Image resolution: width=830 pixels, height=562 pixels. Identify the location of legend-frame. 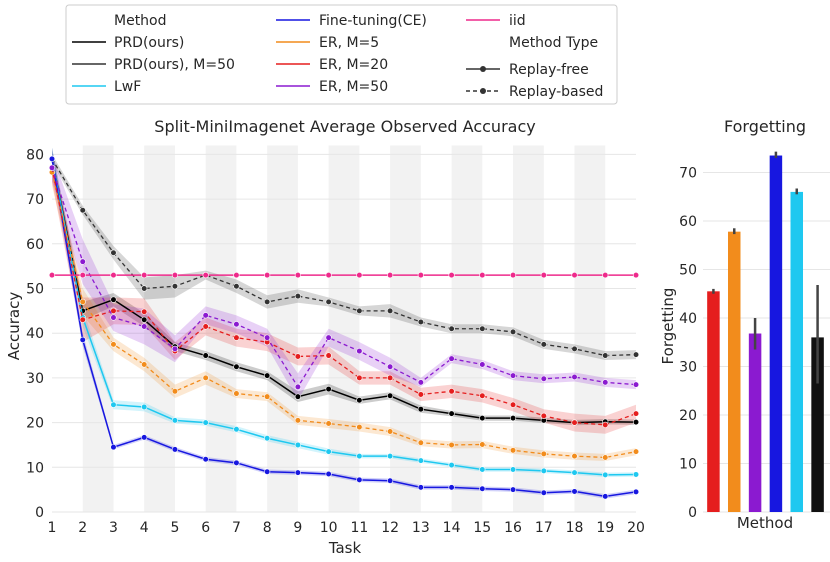
(341, 54).